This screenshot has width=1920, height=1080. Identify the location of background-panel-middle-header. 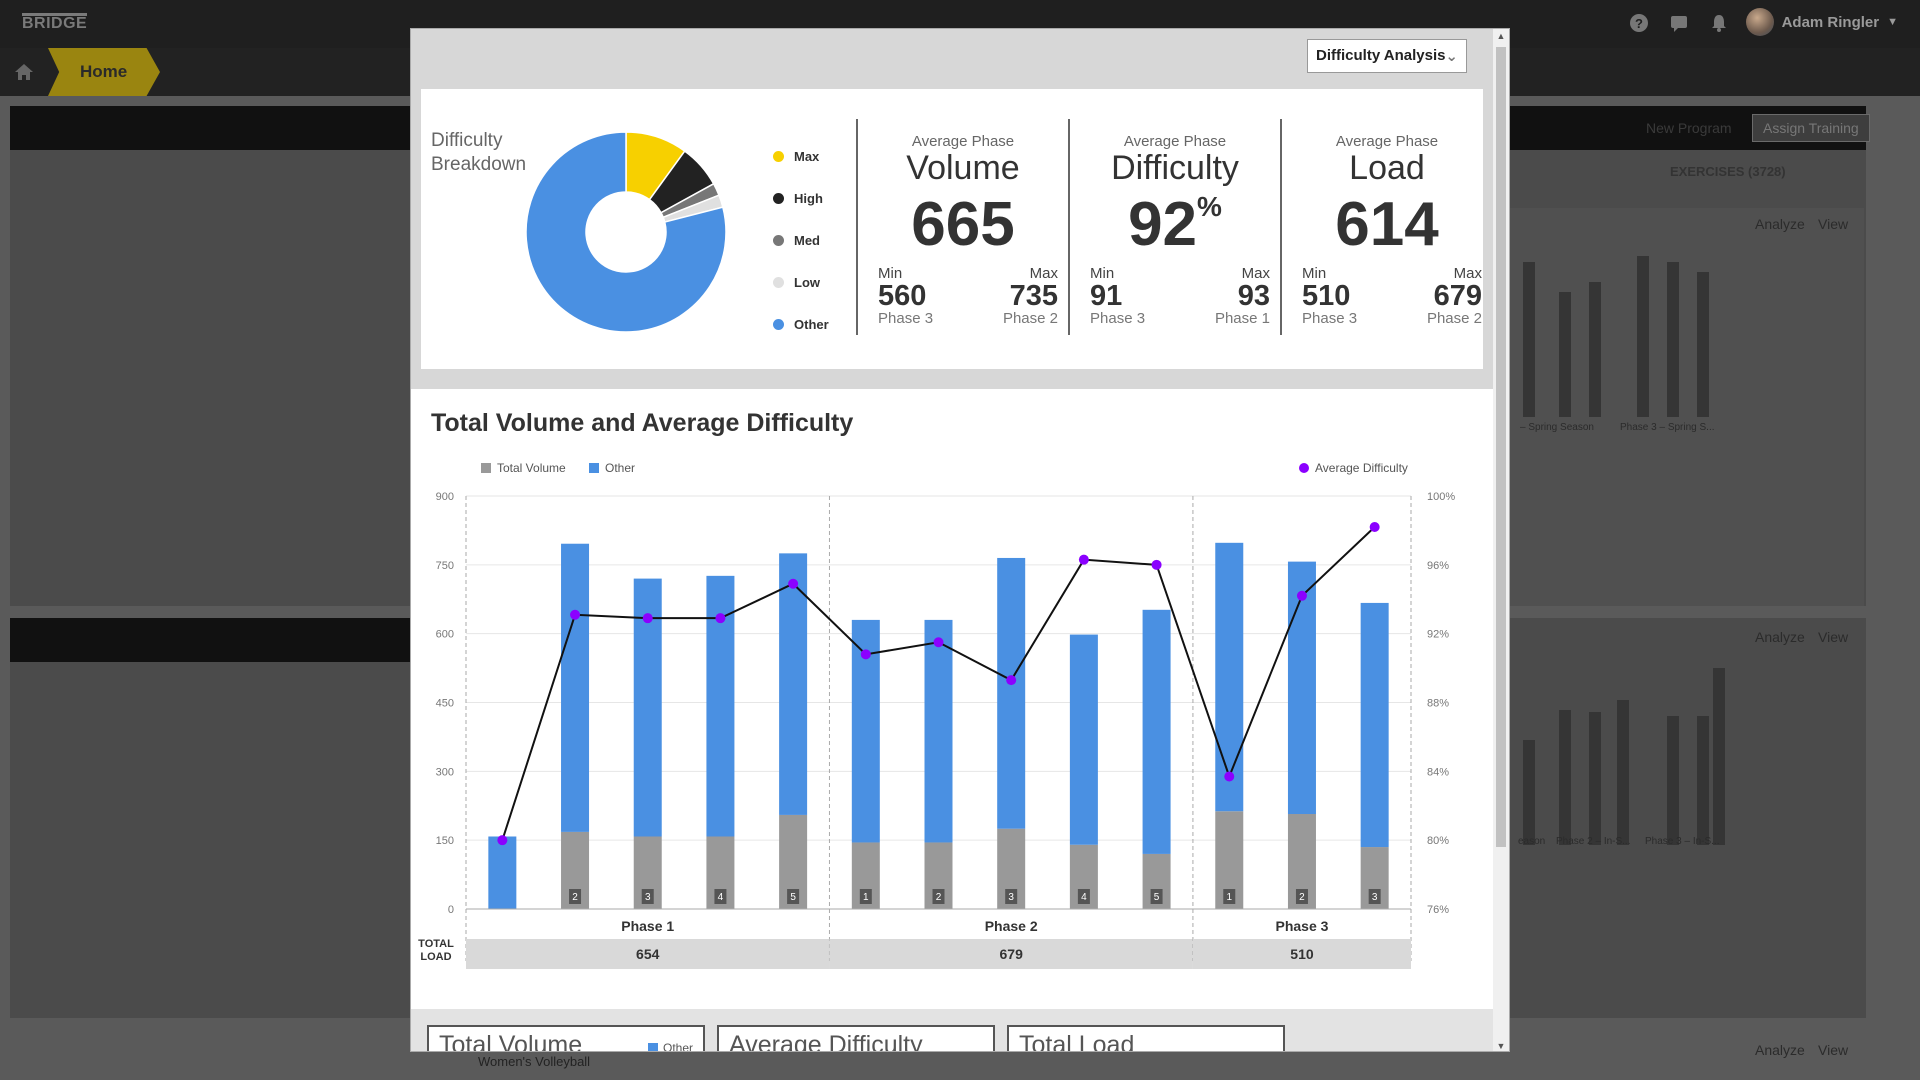
(210, 640).